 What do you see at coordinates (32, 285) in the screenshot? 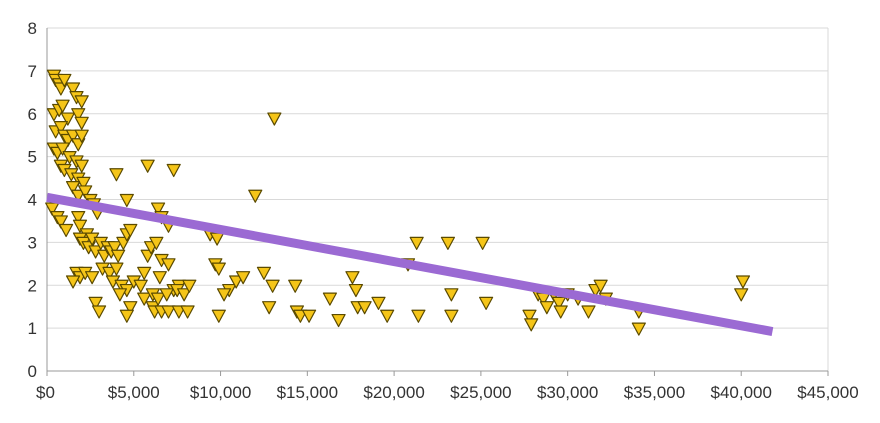
I see `y-tick-label: 2` at bounding box center [32, 285].